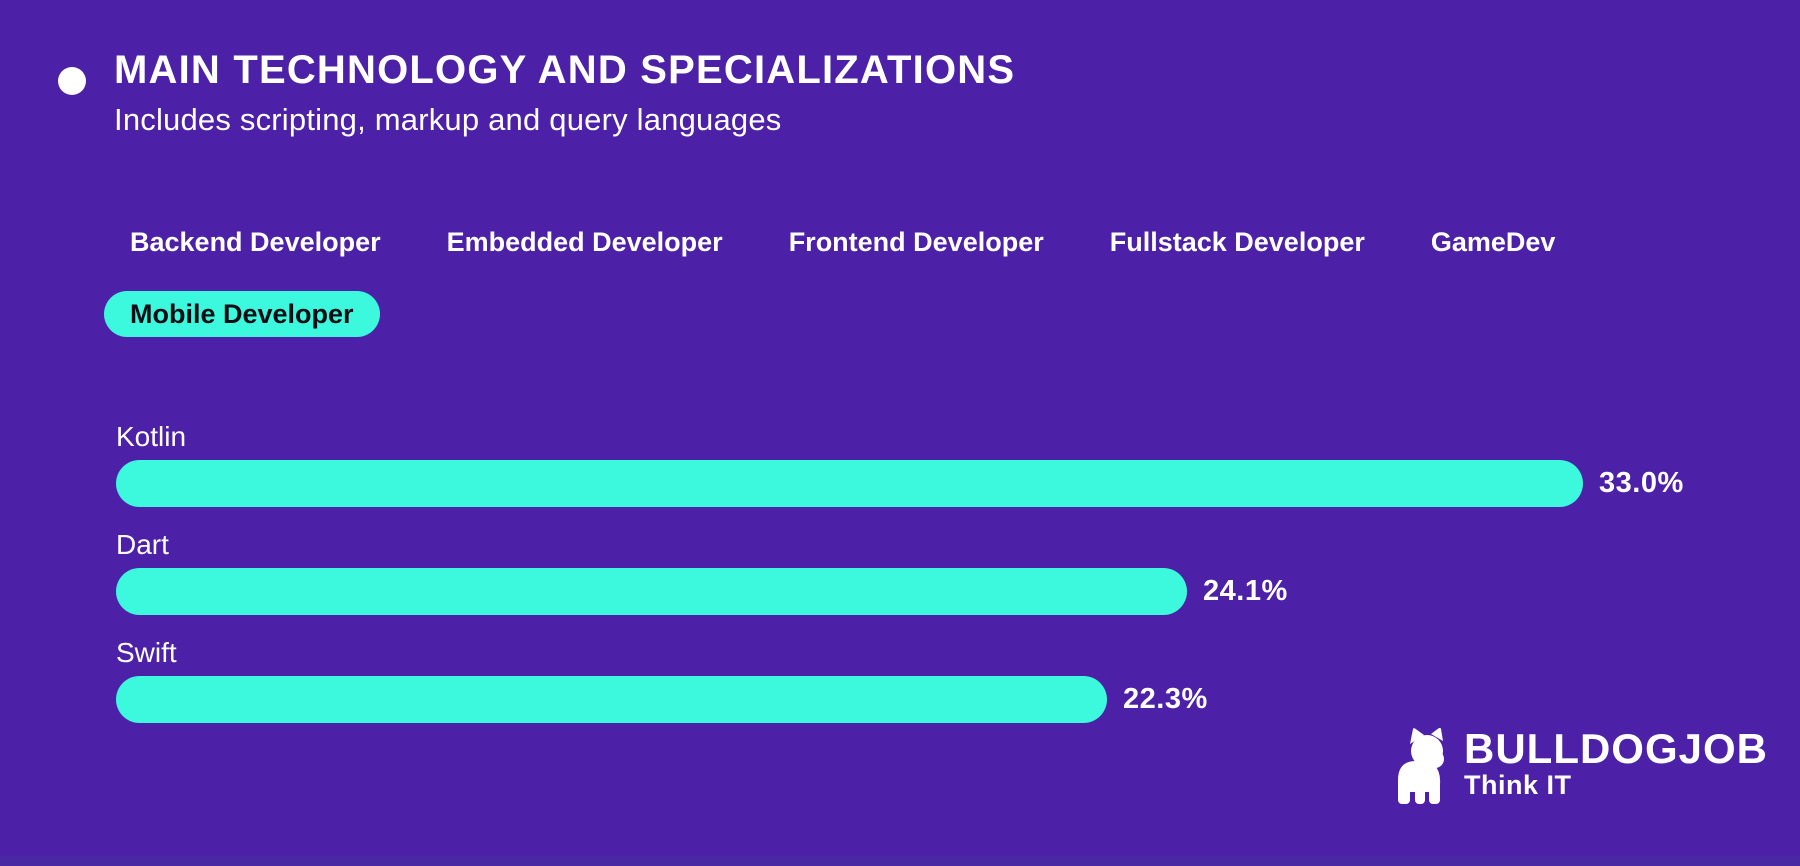 This screenshot has height=866, width=1800. What do you see at coordinates (1165, 699) in the screenshot?
I see `bar-value-label: 22.3%` at bounding box center [1165, 699].